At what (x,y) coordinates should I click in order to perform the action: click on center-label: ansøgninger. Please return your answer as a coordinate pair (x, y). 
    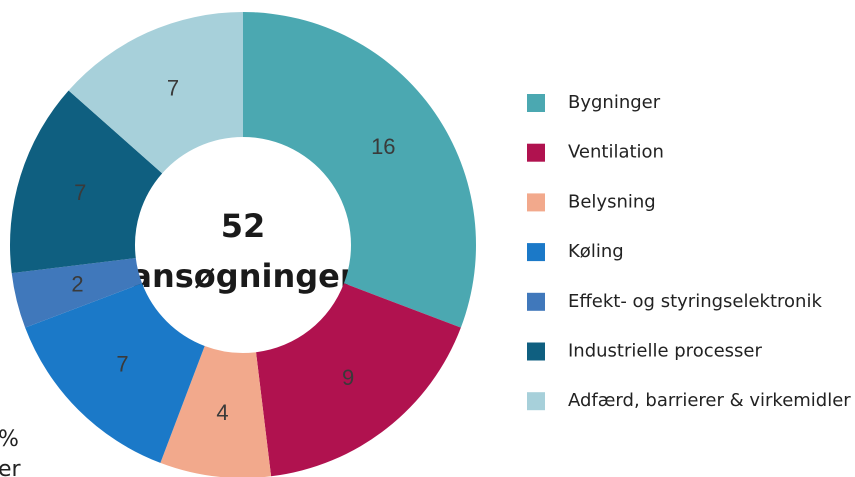
    Looking at the image, I should click on (242, 276).